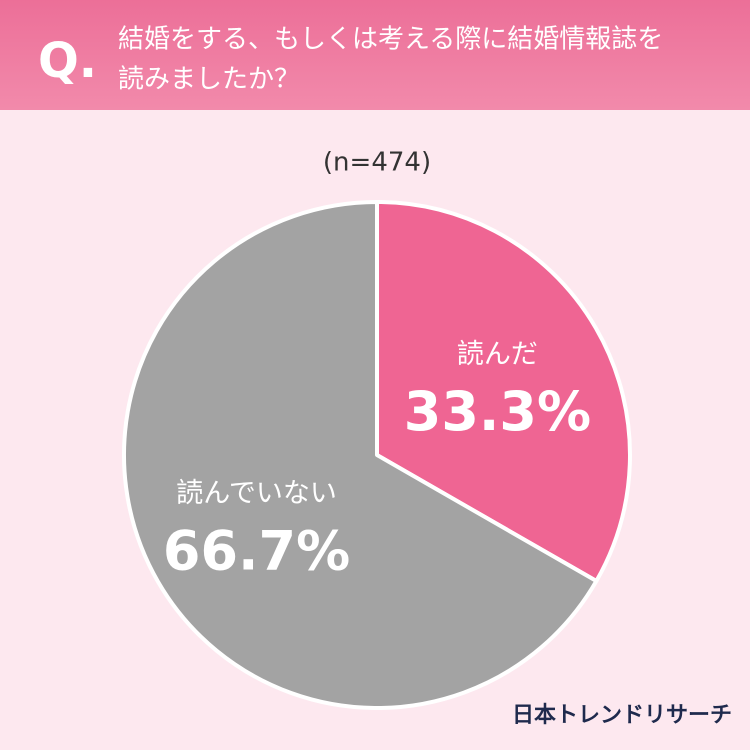  Describe the element at coordinates (256, 550) in the screenshot. I see `slice-value-label: 66.7%` at that location.